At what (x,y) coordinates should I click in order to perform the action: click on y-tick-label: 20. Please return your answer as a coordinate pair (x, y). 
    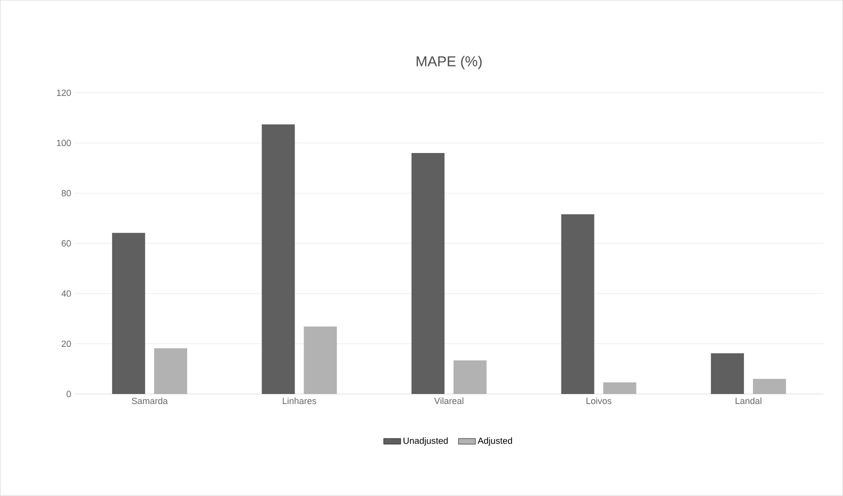
    Looking at the image, I should click on (66, 344).